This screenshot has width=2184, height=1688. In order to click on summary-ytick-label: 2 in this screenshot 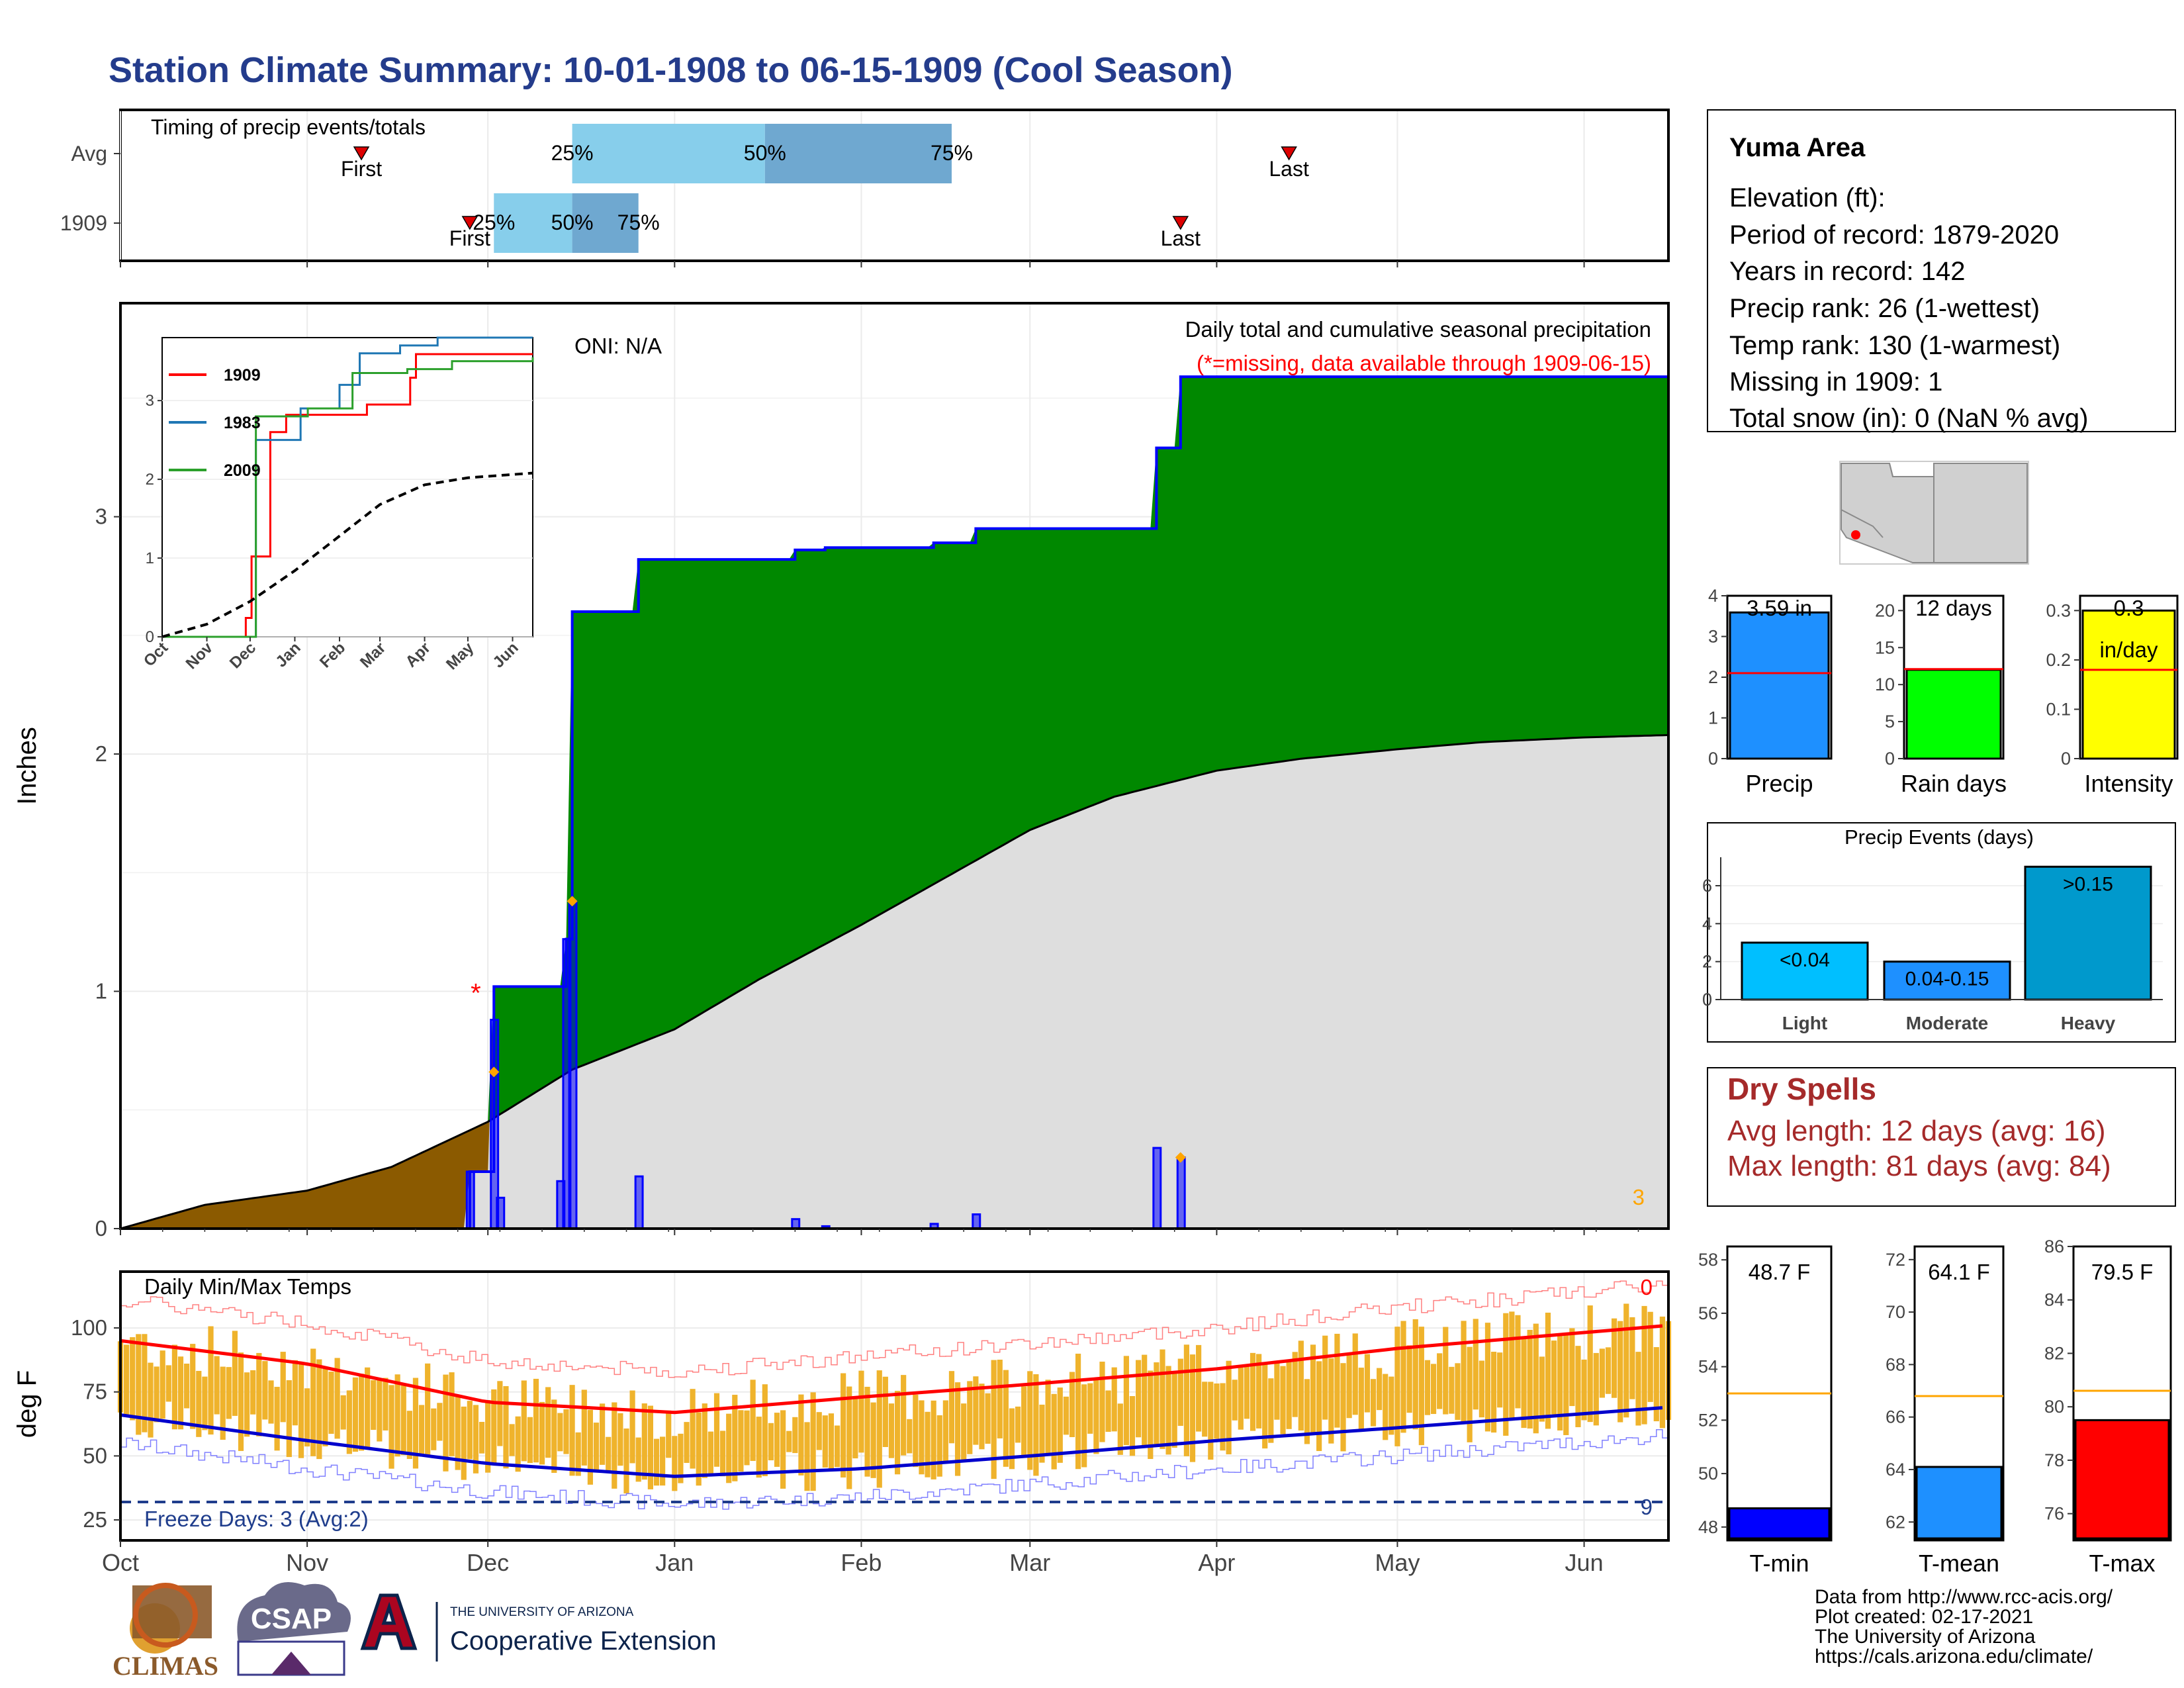, I will do `click(1713, 677)`.